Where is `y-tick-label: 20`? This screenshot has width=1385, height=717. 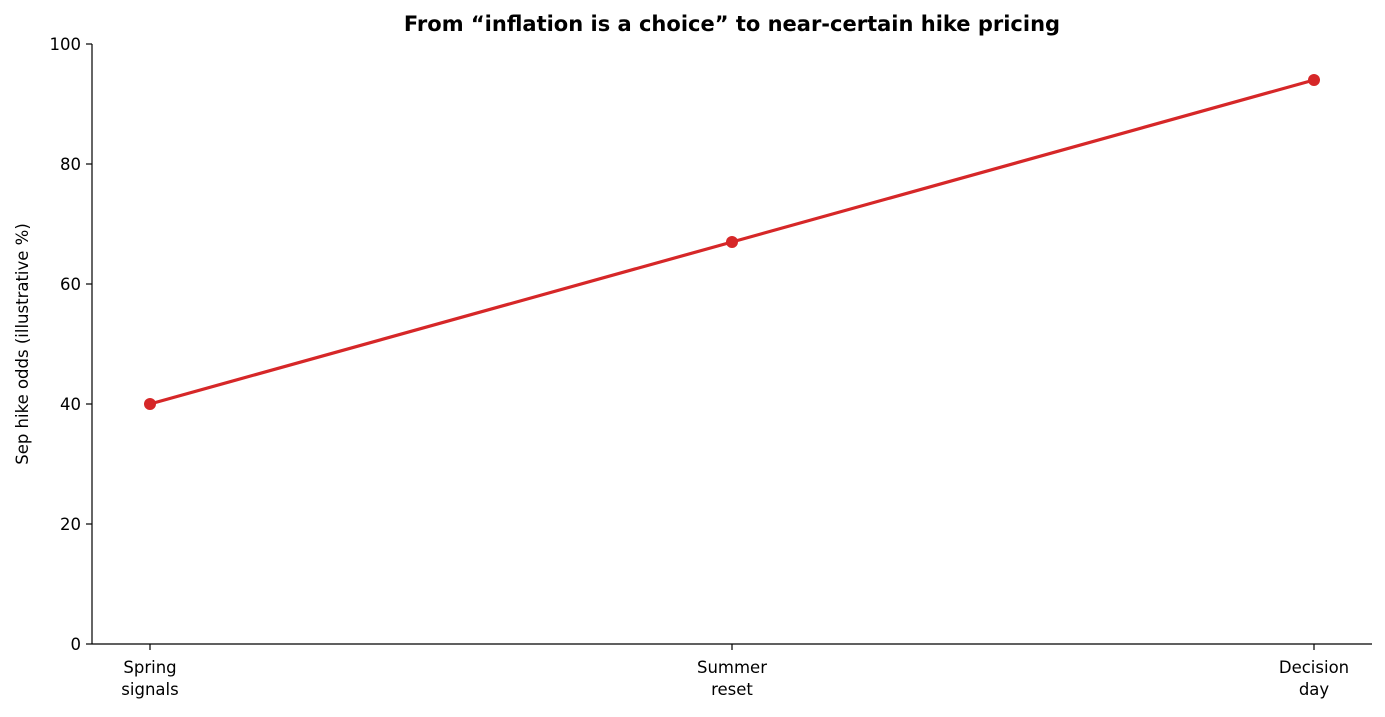
y-tick-label: 20 is located at coordinates (70, 524).